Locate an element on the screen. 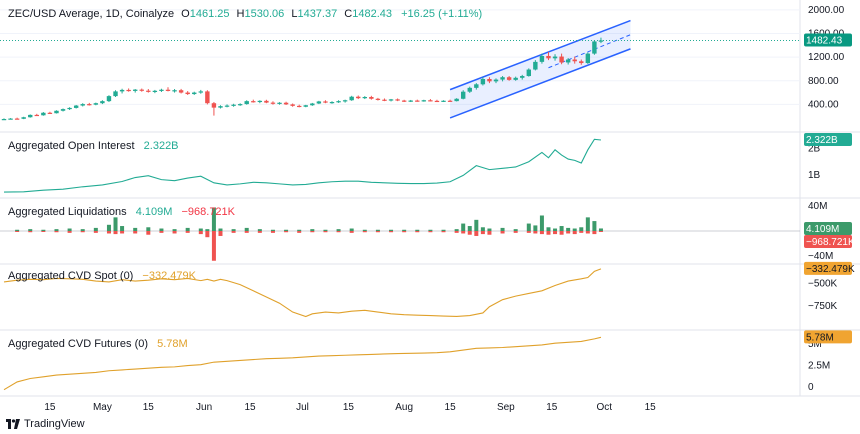 This screenshot has width=860, height=434. liq-short-badge: −968.721K is located at coordinates (830, 242).